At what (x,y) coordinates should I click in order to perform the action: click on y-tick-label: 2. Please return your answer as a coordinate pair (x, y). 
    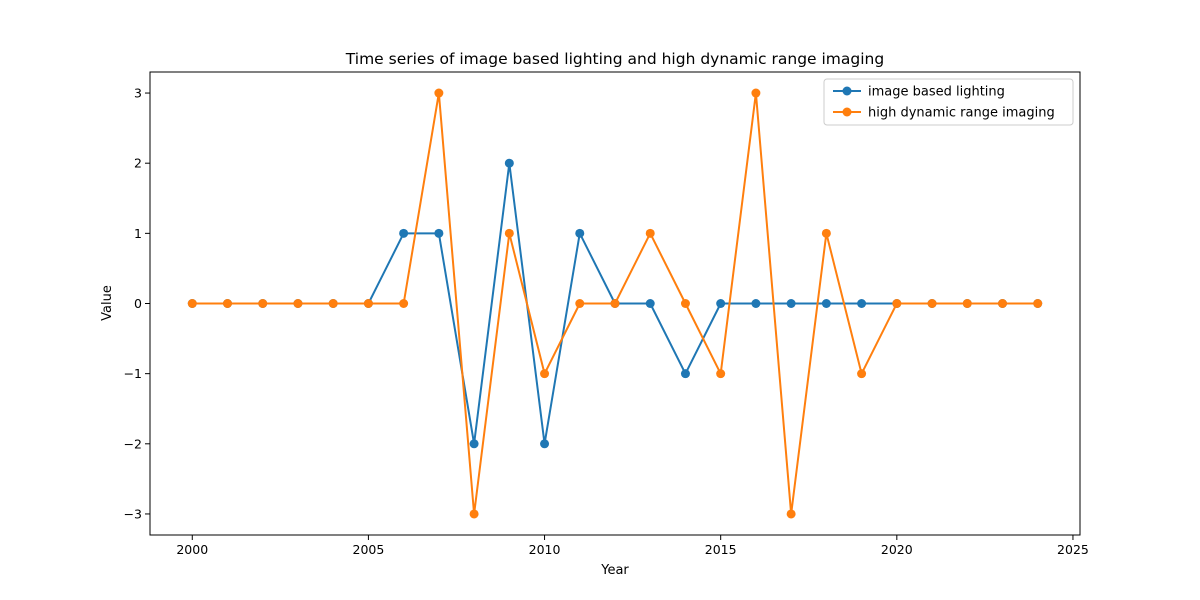
    Looking at the image, I should click on (138, 163).